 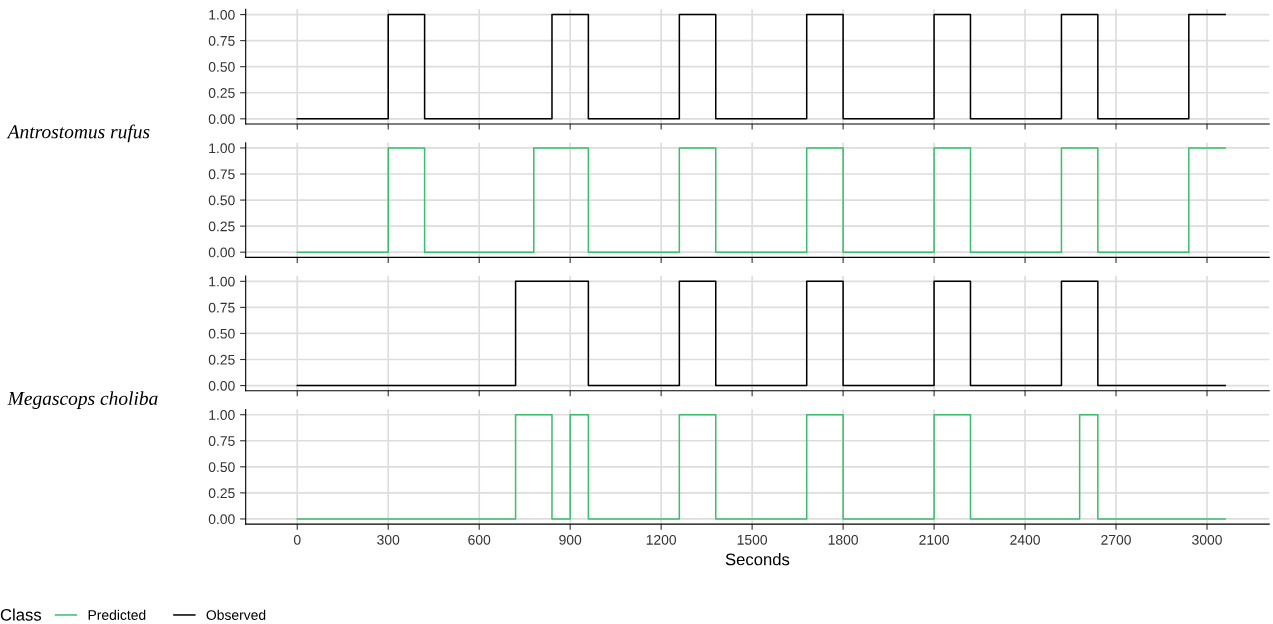 What do you see at coordinates (82, 400) in the screenshot?
I see `text: Megascops choliba` at bounding box center [82, 400].